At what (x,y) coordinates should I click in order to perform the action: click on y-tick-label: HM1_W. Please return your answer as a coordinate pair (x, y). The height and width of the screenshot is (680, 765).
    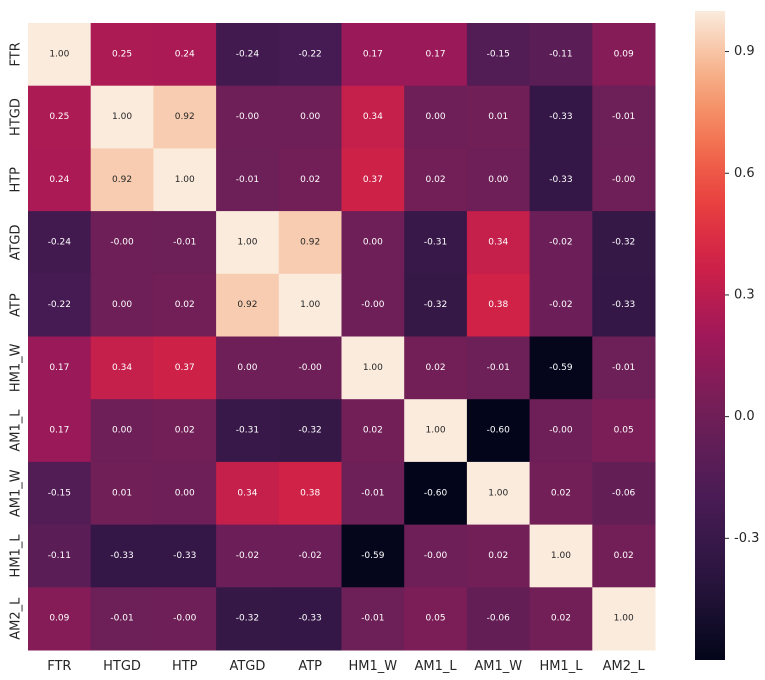
    Looking at the image, I should click on (16, 367).